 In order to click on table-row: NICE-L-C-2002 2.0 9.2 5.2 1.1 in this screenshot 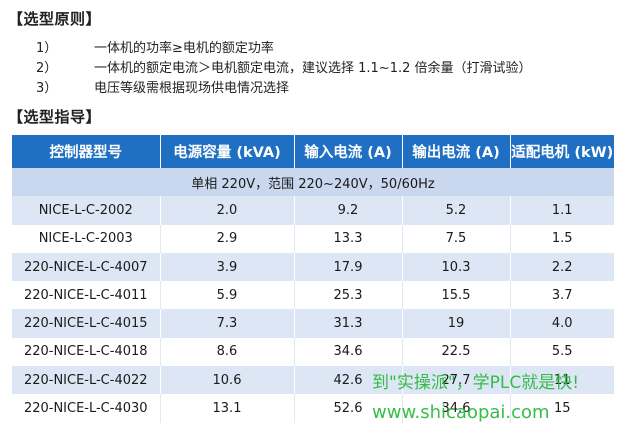, I will do `click(313, 210)`.